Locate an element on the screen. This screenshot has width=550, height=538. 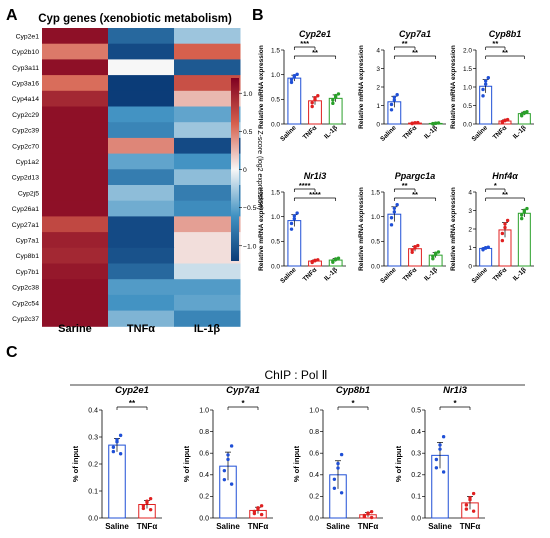
y-tick-label: 4 is located at coordinates (378, 50).